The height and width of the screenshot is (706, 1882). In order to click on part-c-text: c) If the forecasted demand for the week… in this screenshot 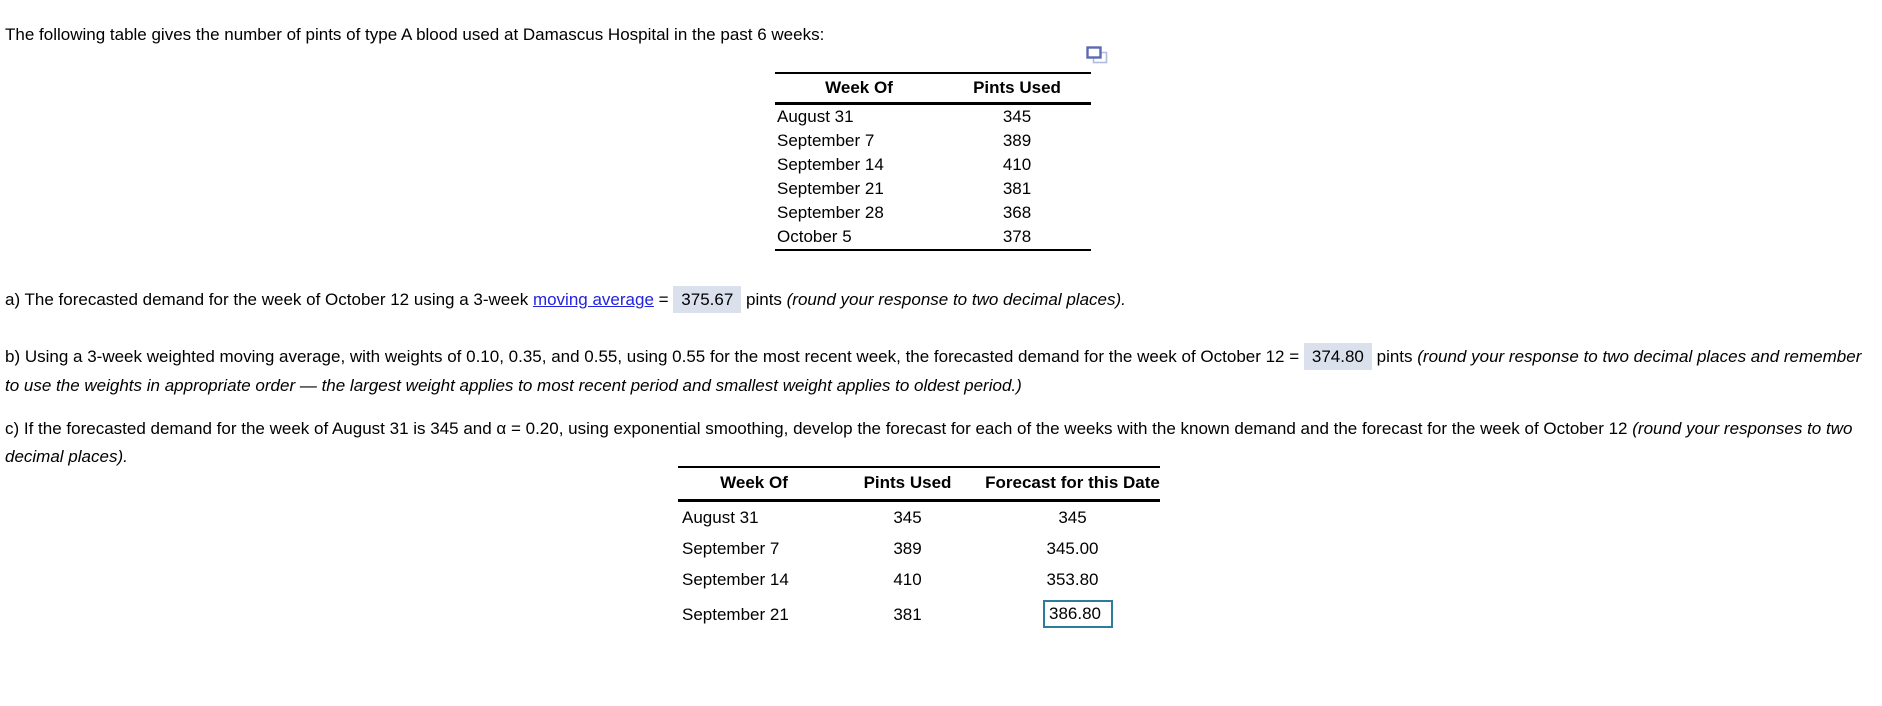, I will do `click(819, 428)`.